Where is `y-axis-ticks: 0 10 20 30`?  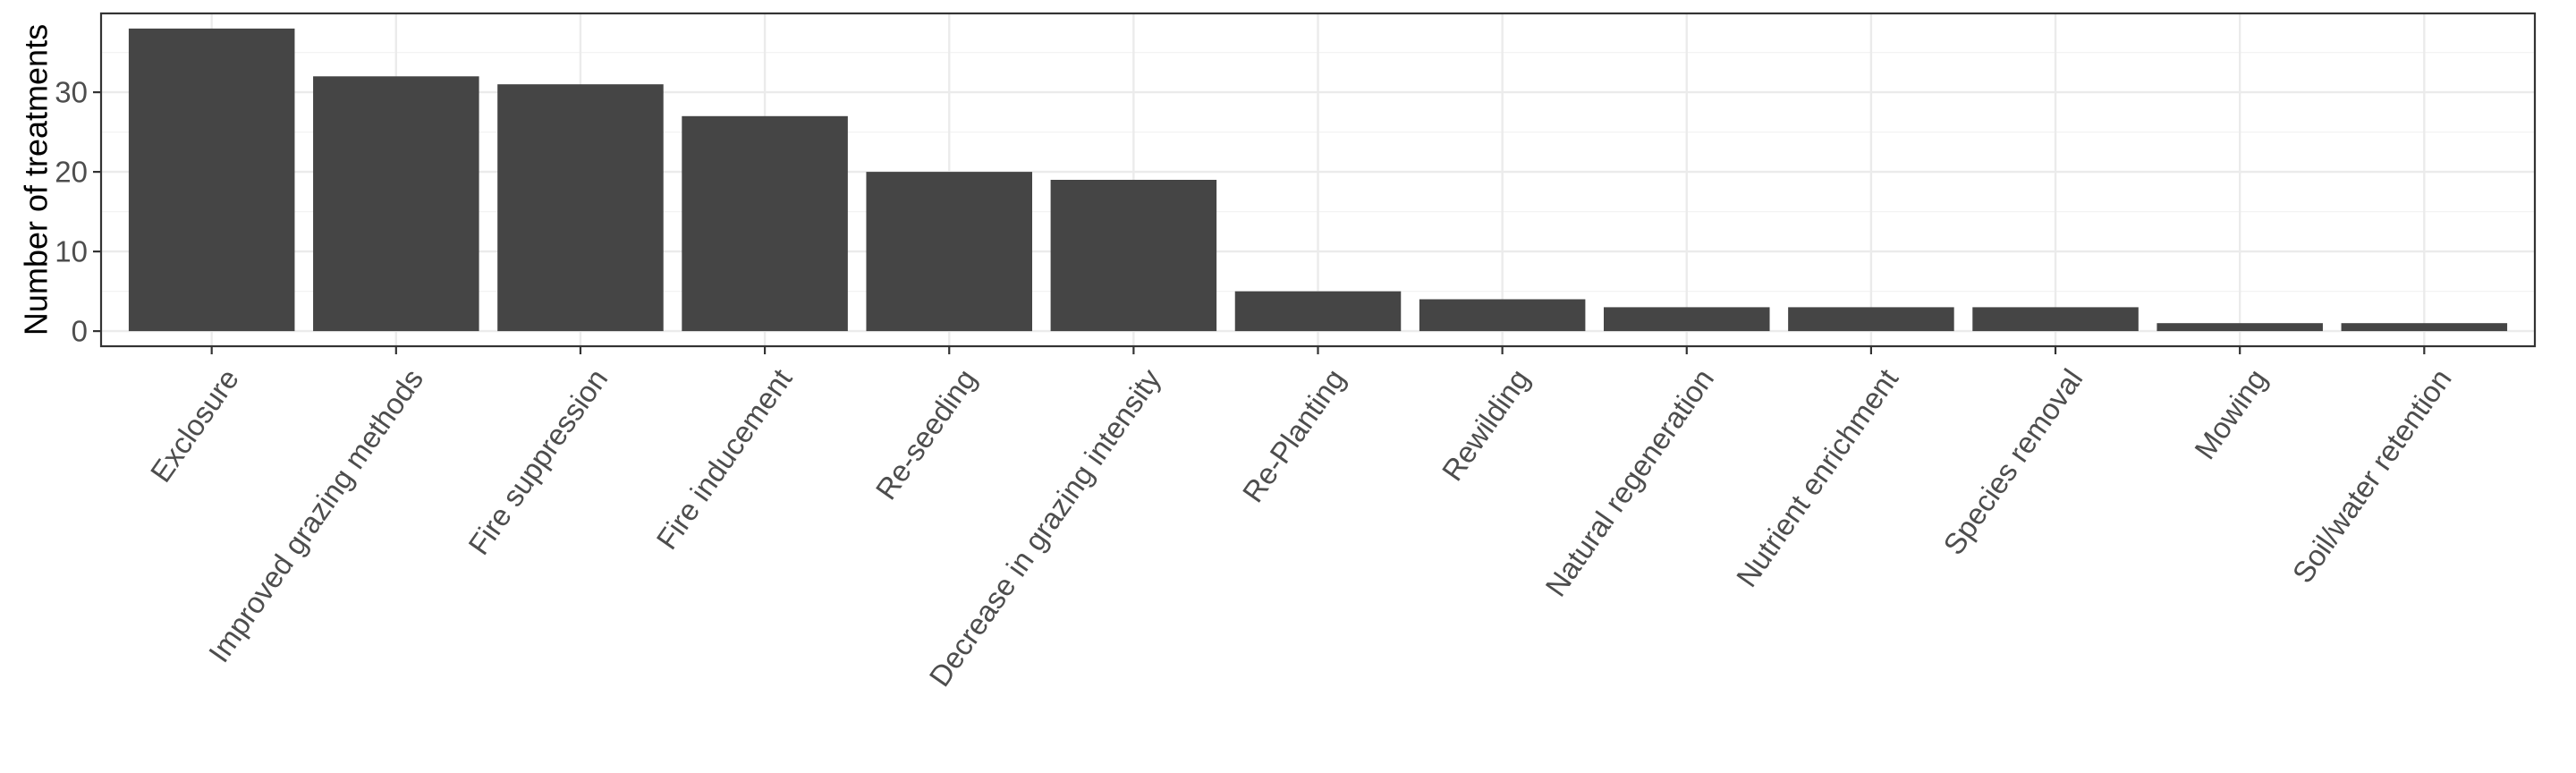
y-axis-ticks: 0 10 20 30 is located at coordinates (78, 212).